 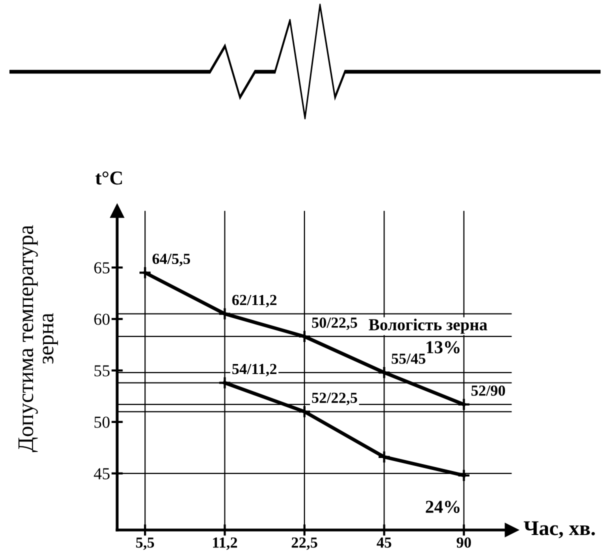 I want to click on y-tick-label: 50, so click(x=102, y=422).